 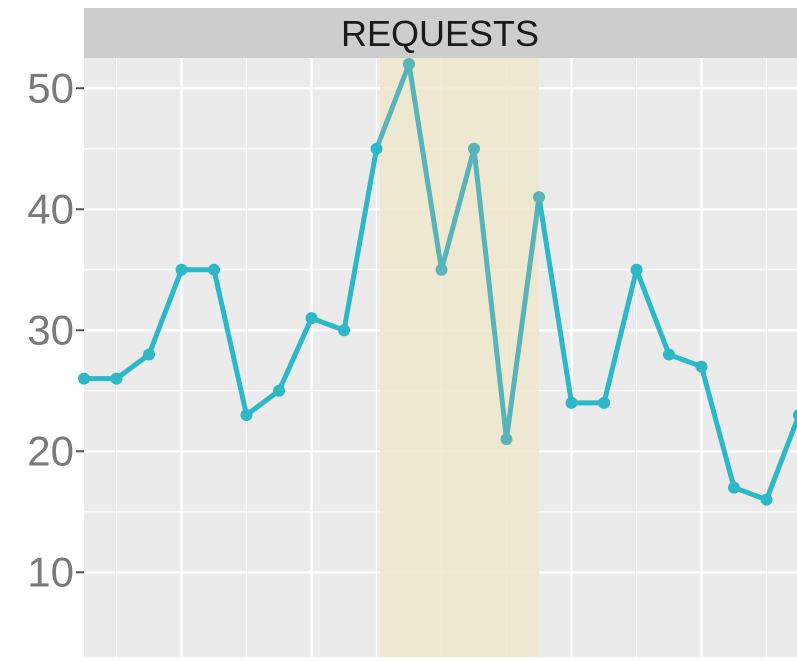 I want to click on y-tick-label: 40, so click(x=50, y=208).